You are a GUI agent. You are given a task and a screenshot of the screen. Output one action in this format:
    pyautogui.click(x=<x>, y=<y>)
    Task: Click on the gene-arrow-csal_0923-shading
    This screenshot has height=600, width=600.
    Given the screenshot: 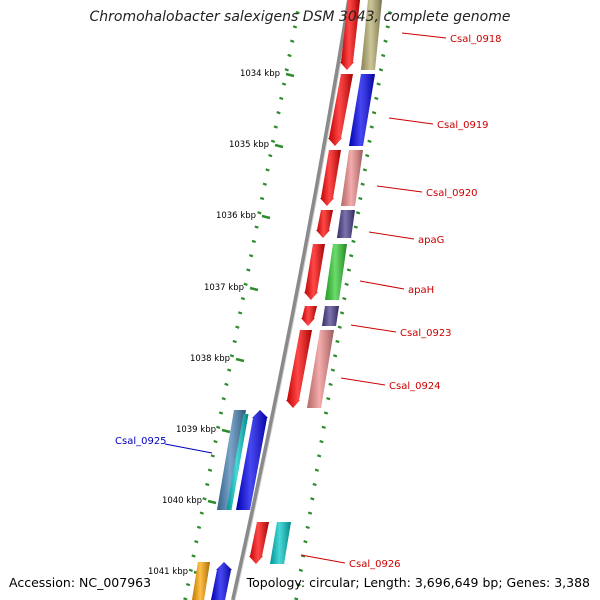 What is the action you would take?
    pyautogui.click(x=309, y=316)
    